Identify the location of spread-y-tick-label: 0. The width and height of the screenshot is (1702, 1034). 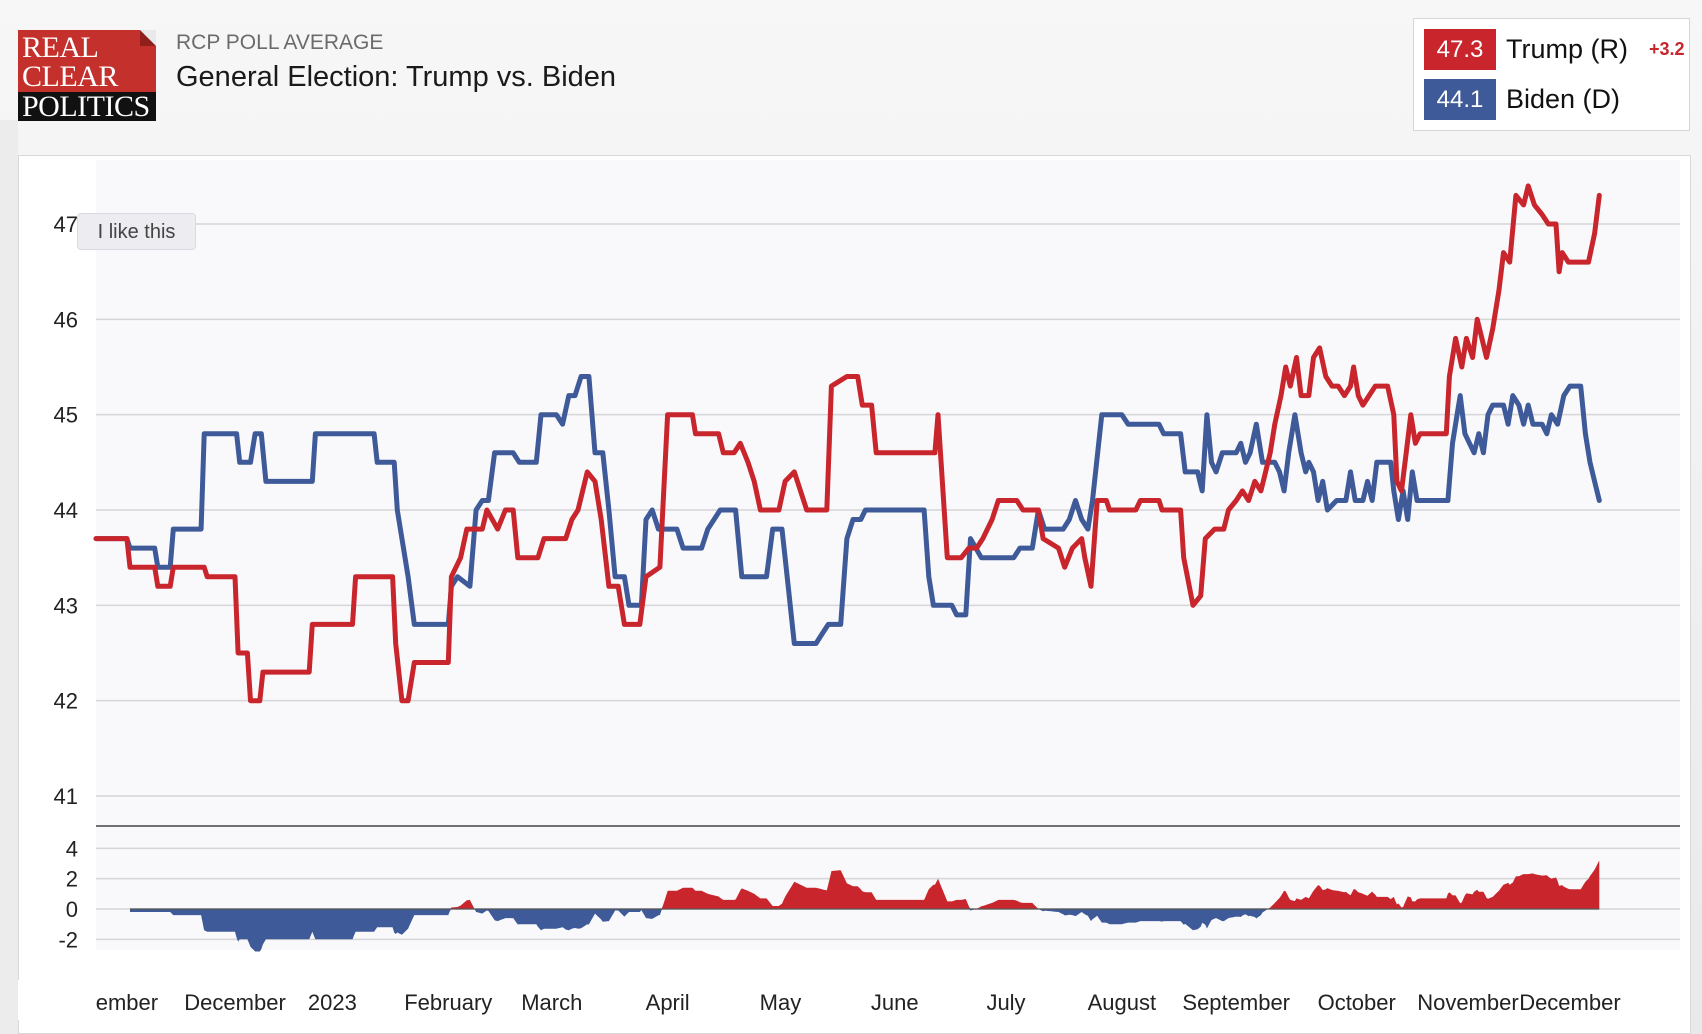
(72, 909).